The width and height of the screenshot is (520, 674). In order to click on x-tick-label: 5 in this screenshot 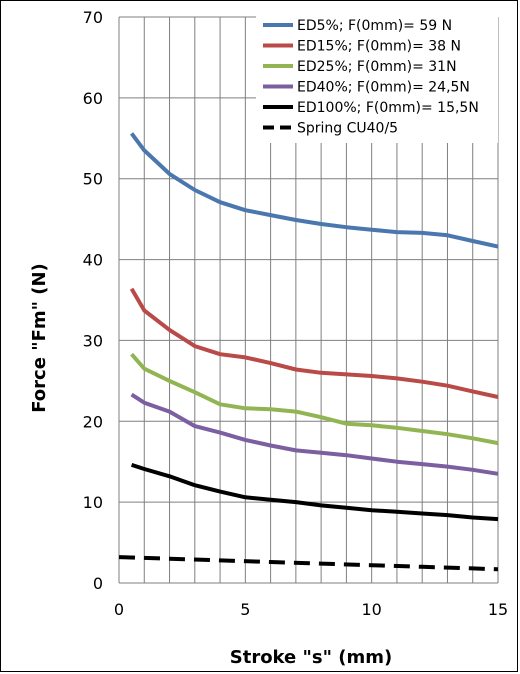, I will do `click(245, 609)`.